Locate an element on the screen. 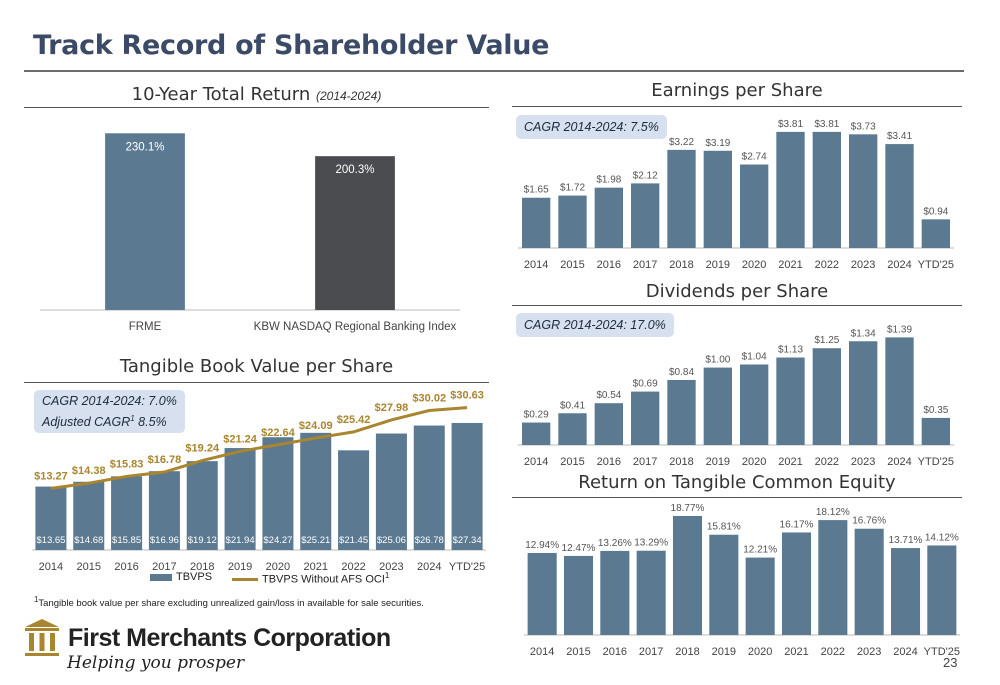 The height and width of the screenshot is (685, 1000). tbv-cagr-badge: CAGR 2014-2024: 7.0% Adjusted CAGR1 8.5% is located at coordinates (109, 411).